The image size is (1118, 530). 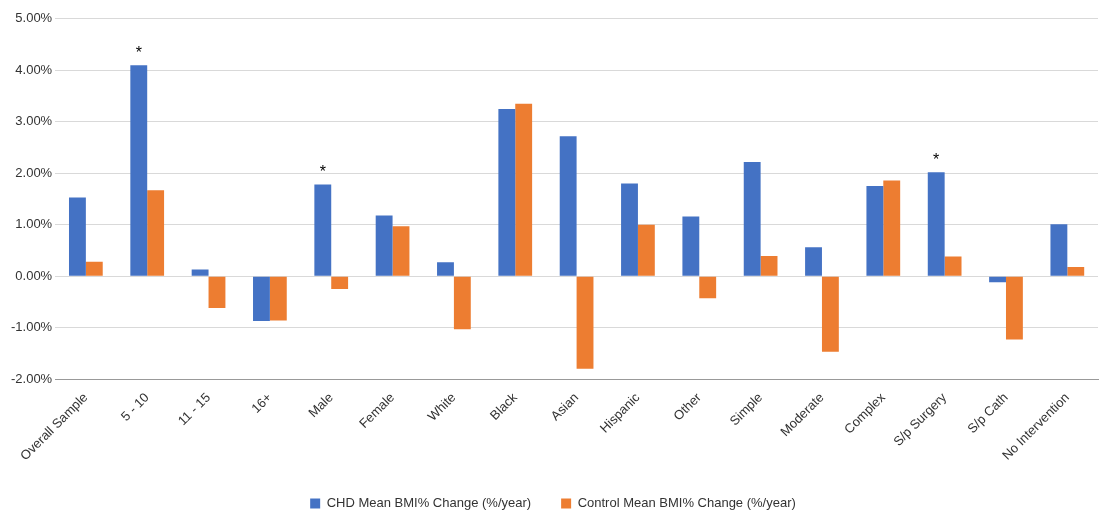 What do you see at coordinates (134, 406) in the screenshot?
I see `x-tick-label: 5 - 10` at bounding box center [134, 406].